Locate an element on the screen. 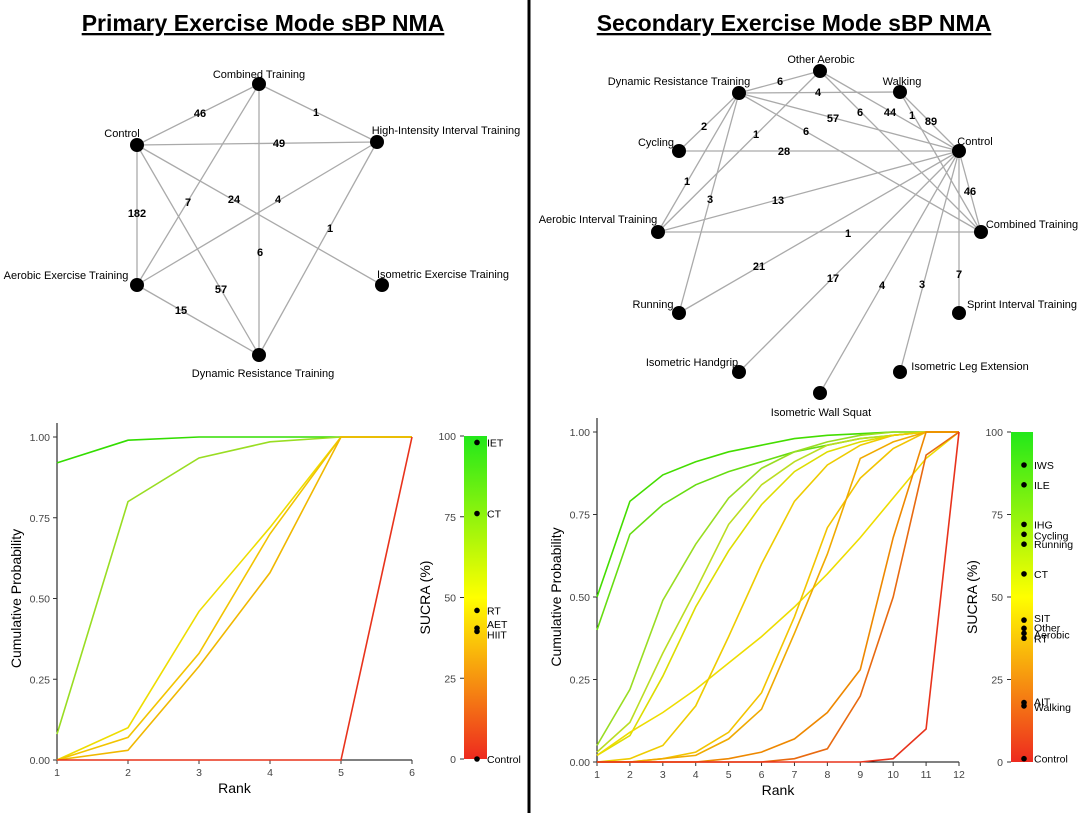 The height and width of the screenshot is (813, 1080). node-label: Other Aerobic is located at coordinates (821, 60).